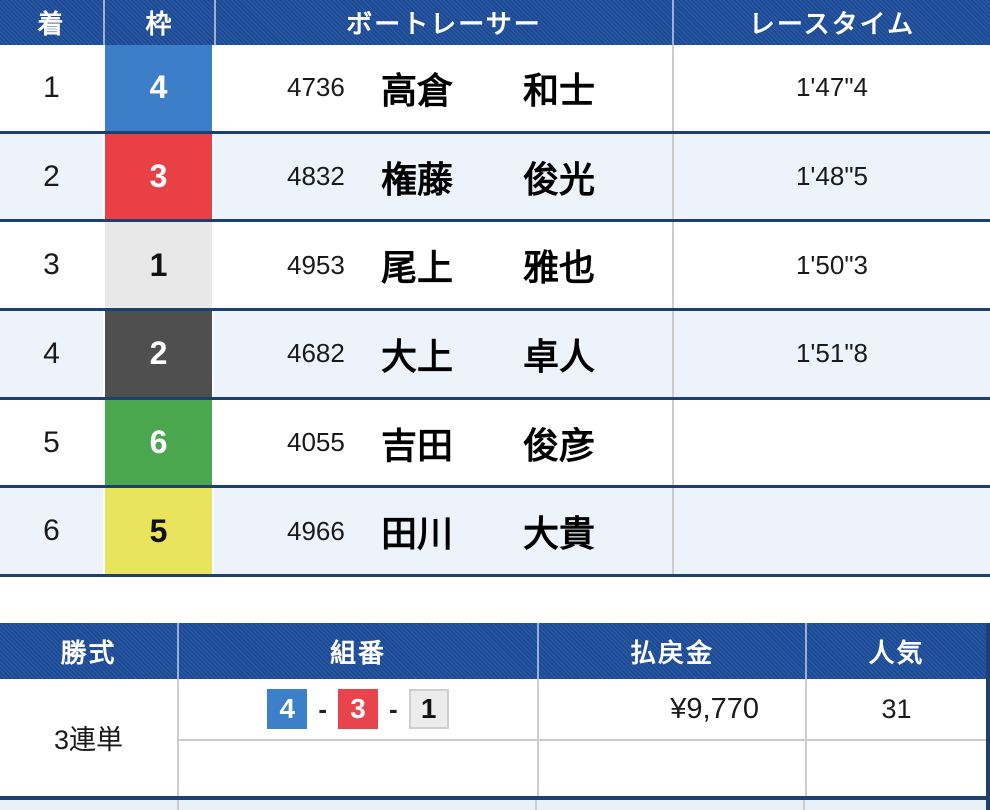  What do you see at coordinates (316, 442) in the screenshot?
I see `racer-number: 4055` at bounding box center [316, 442].